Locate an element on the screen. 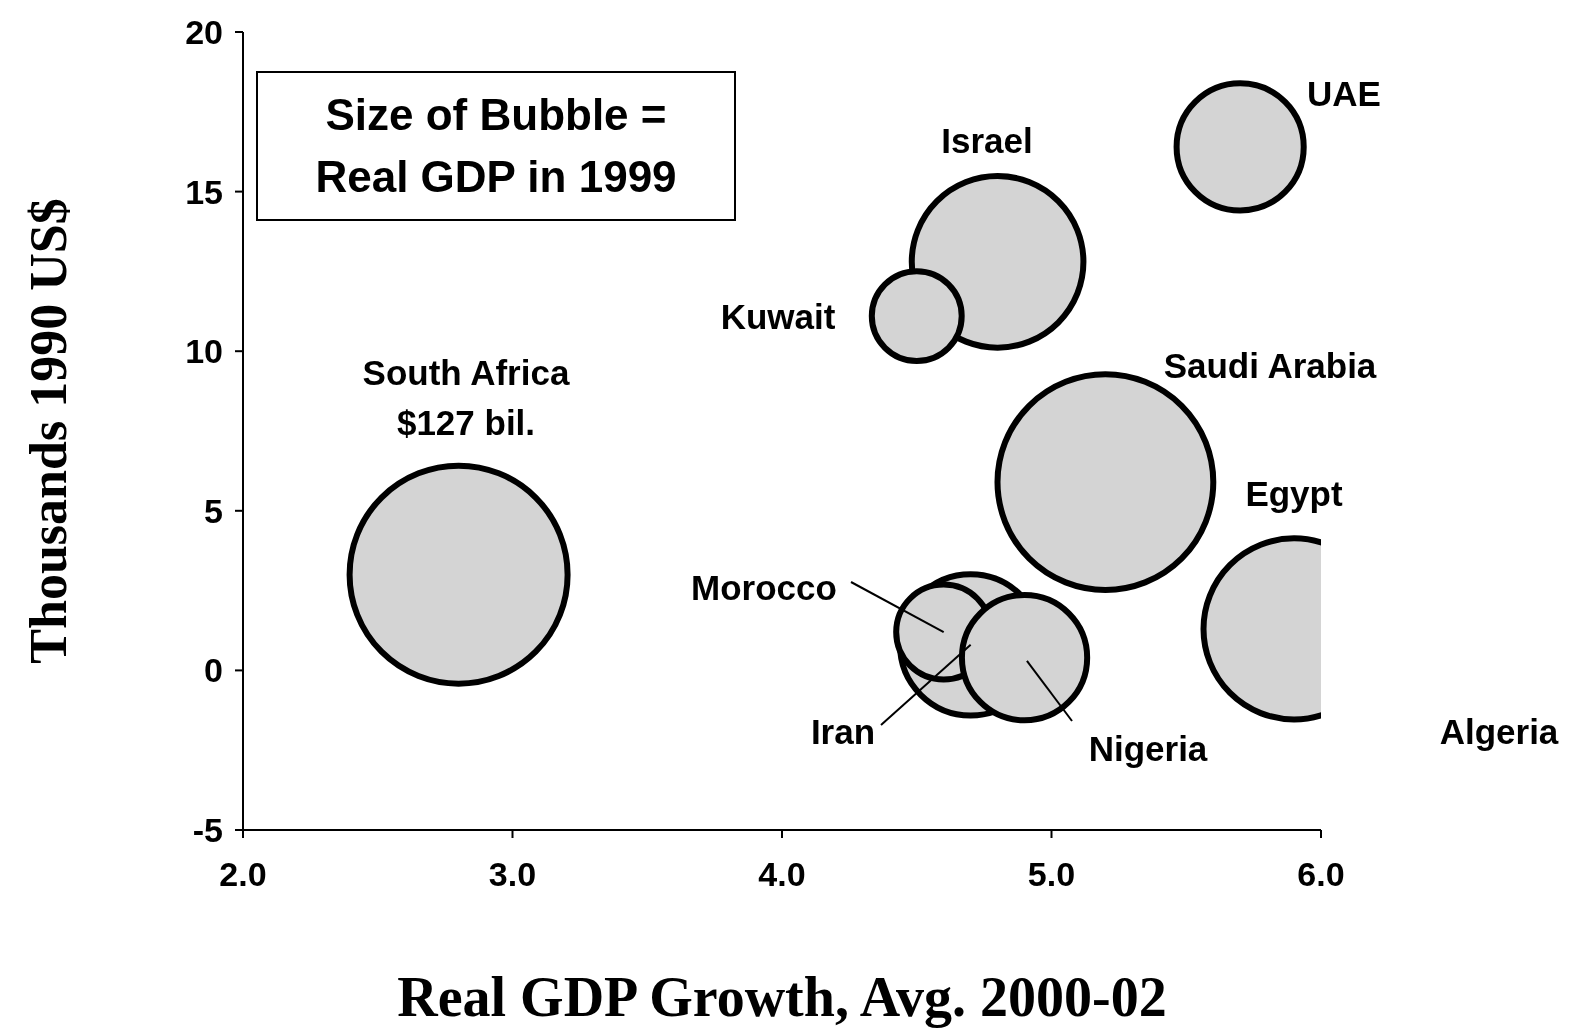  y-tick-label: 0 is located at coordinates (213, 670).